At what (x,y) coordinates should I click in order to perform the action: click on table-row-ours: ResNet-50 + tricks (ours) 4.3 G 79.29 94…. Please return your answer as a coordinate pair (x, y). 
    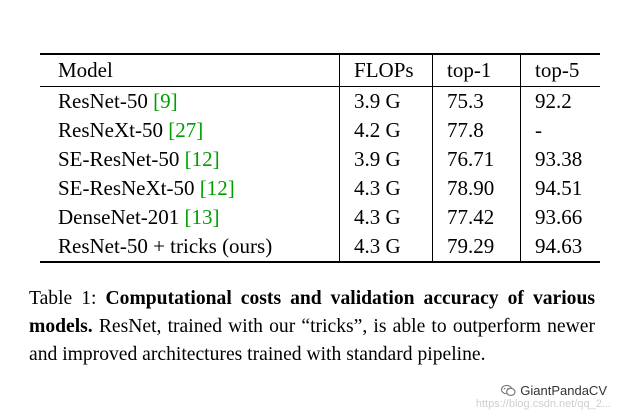
    Looking at the image, I should click on (320, 247).